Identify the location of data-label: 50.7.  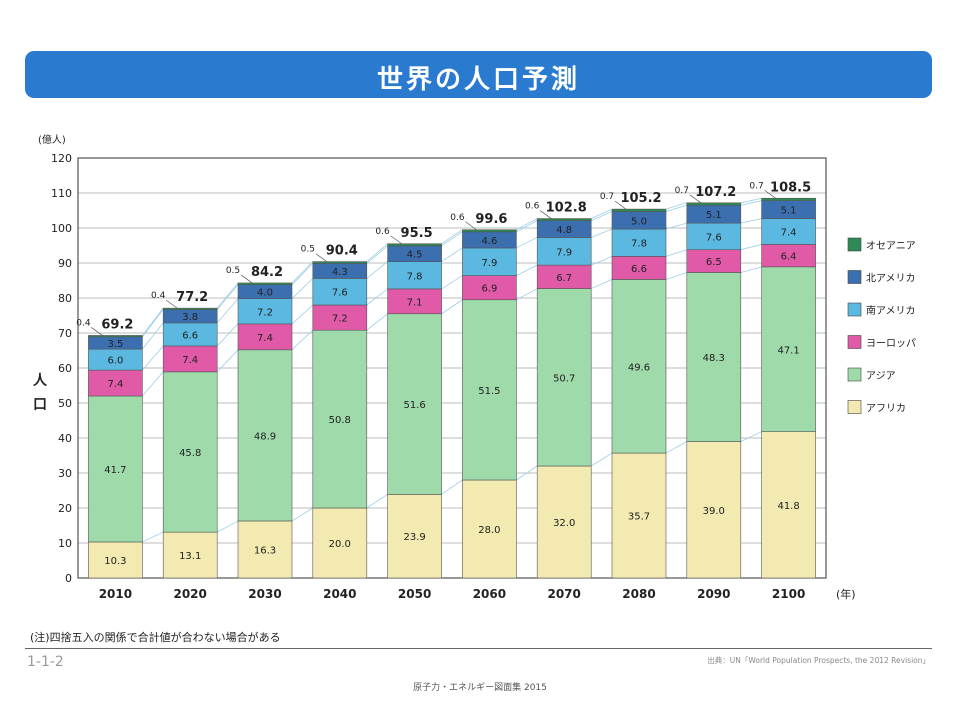
(564, 378).